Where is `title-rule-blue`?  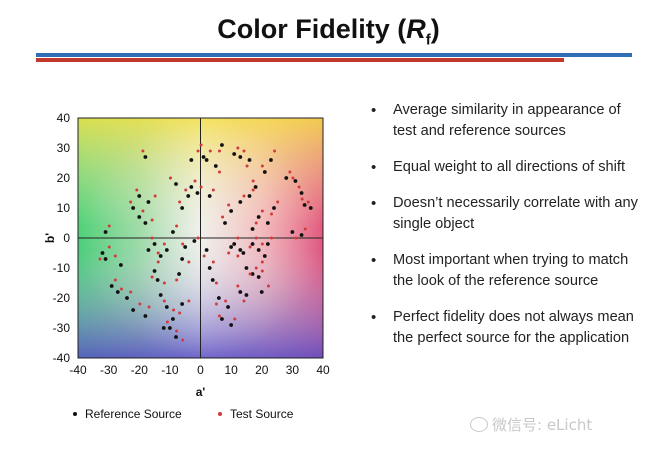 title-rule-blue is located at coordinates (334, 55).